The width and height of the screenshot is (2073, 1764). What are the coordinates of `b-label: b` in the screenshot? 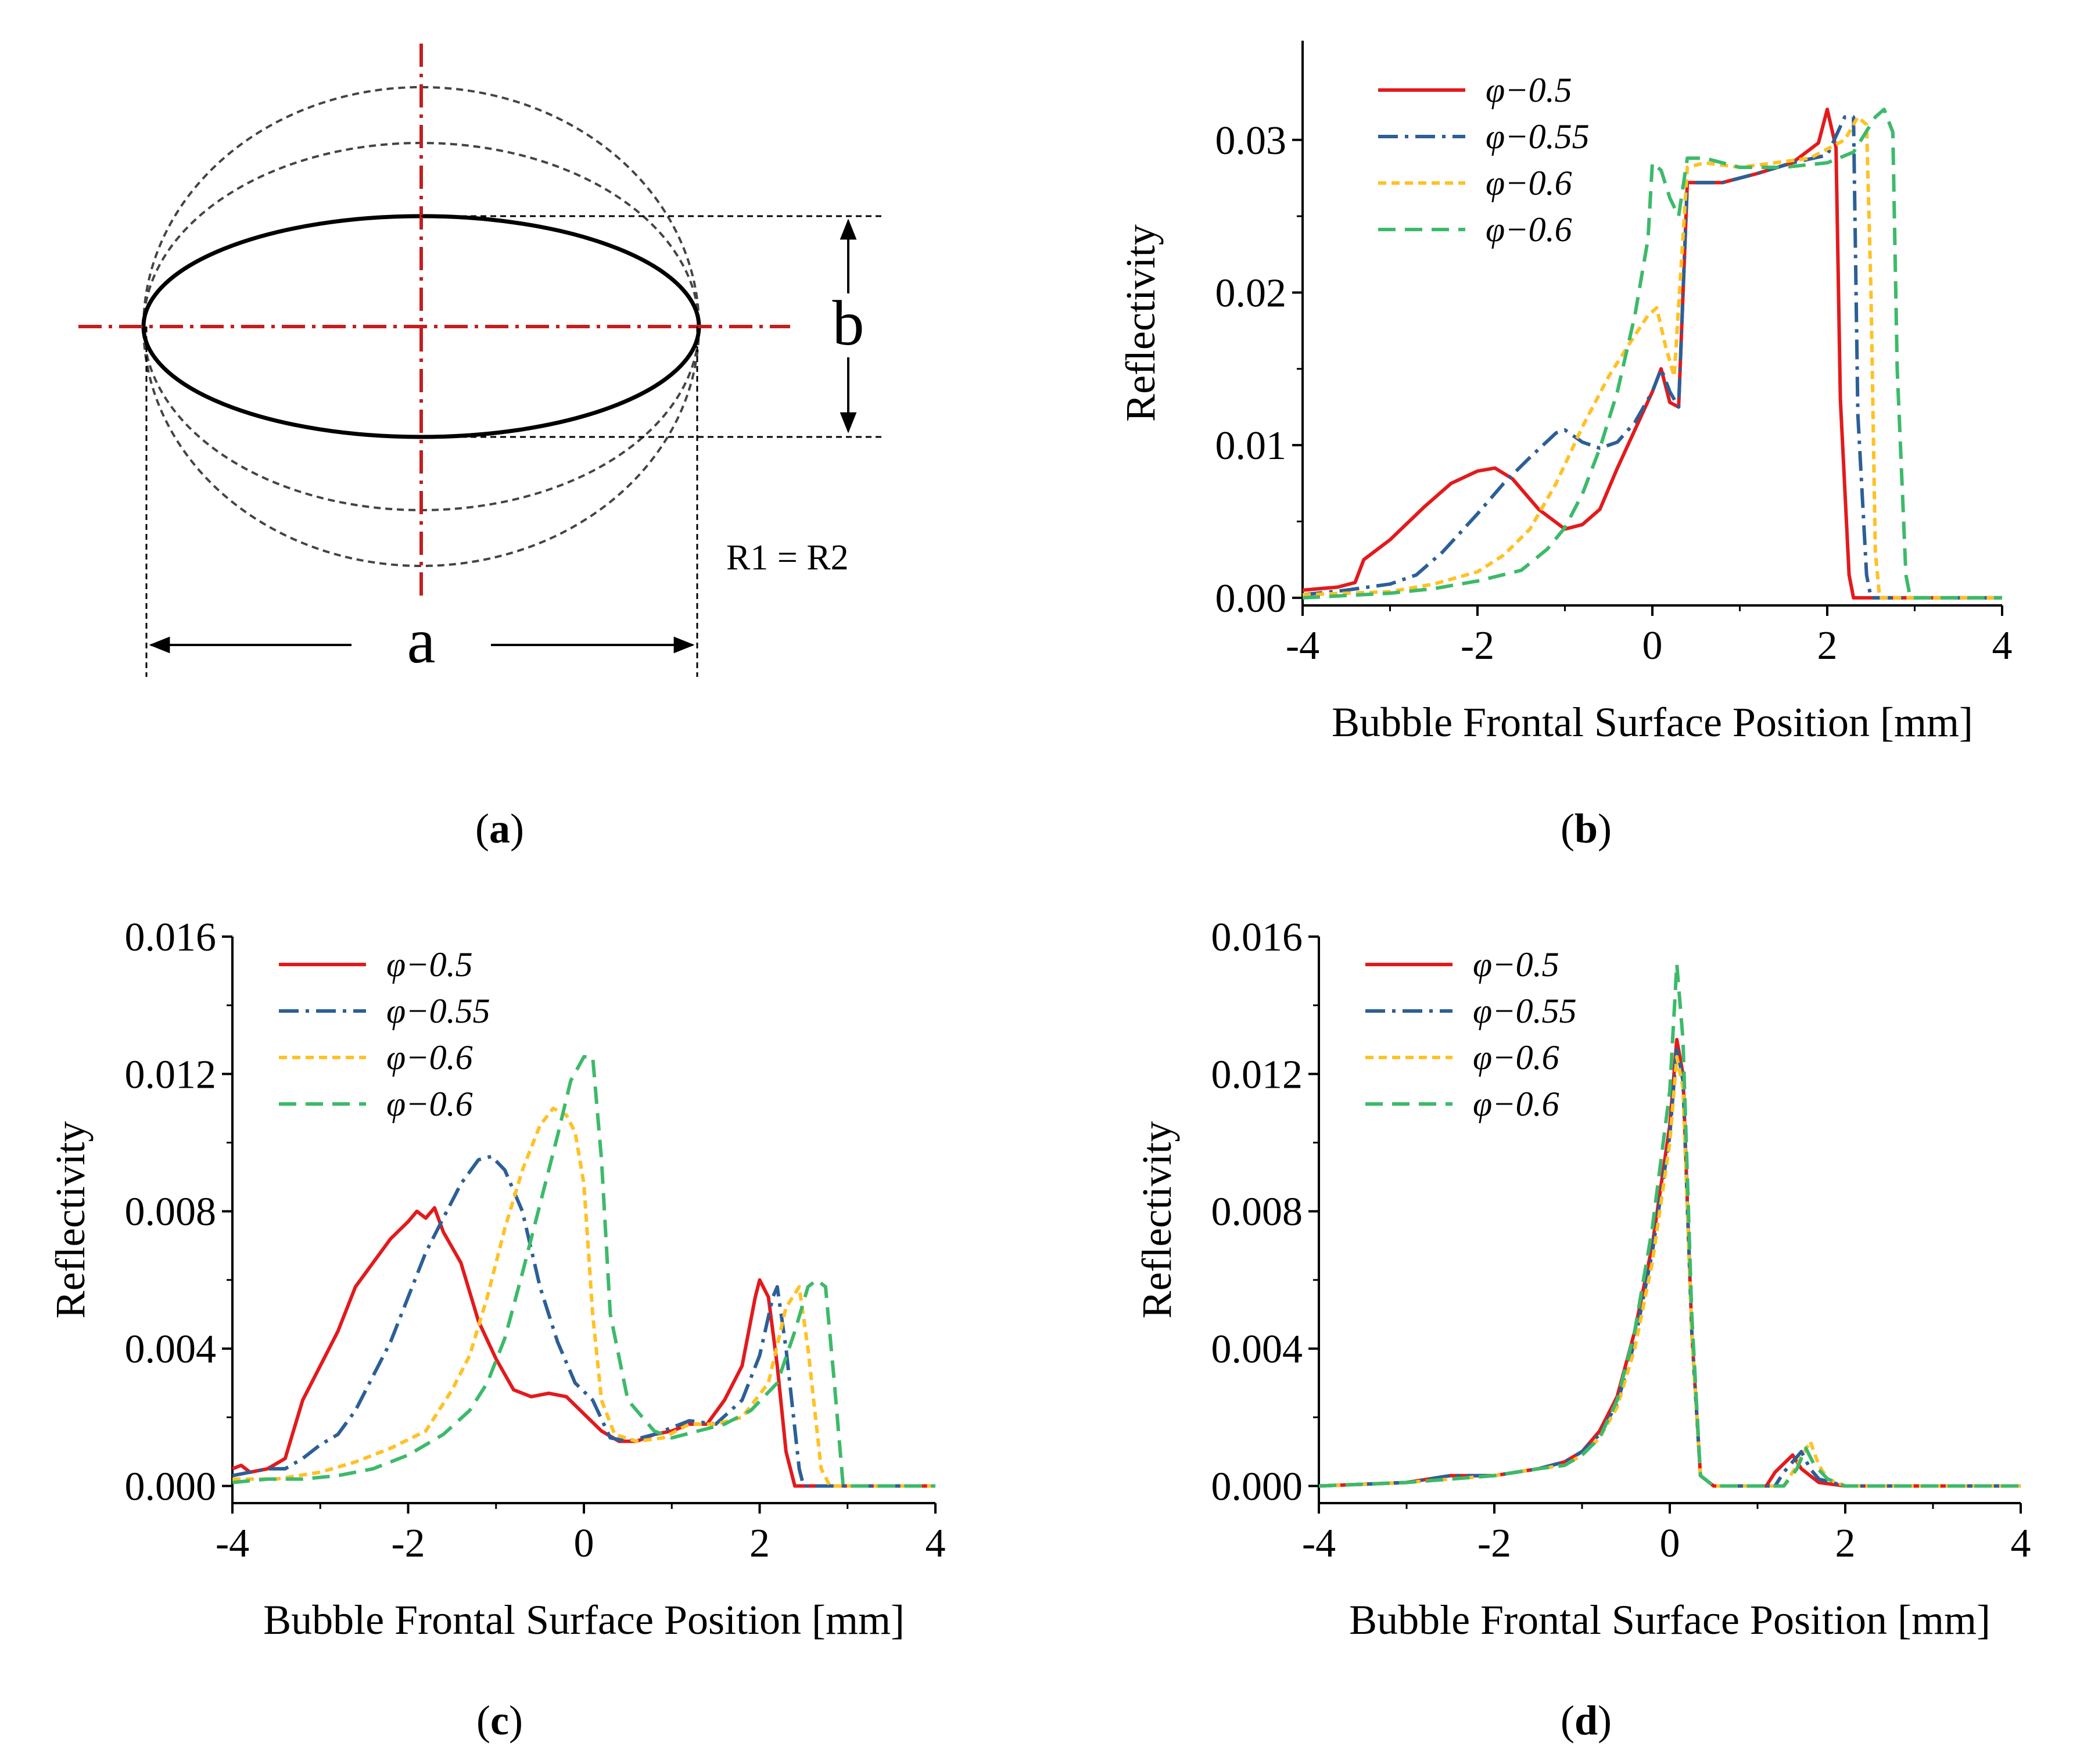 It's located at (849, 323).